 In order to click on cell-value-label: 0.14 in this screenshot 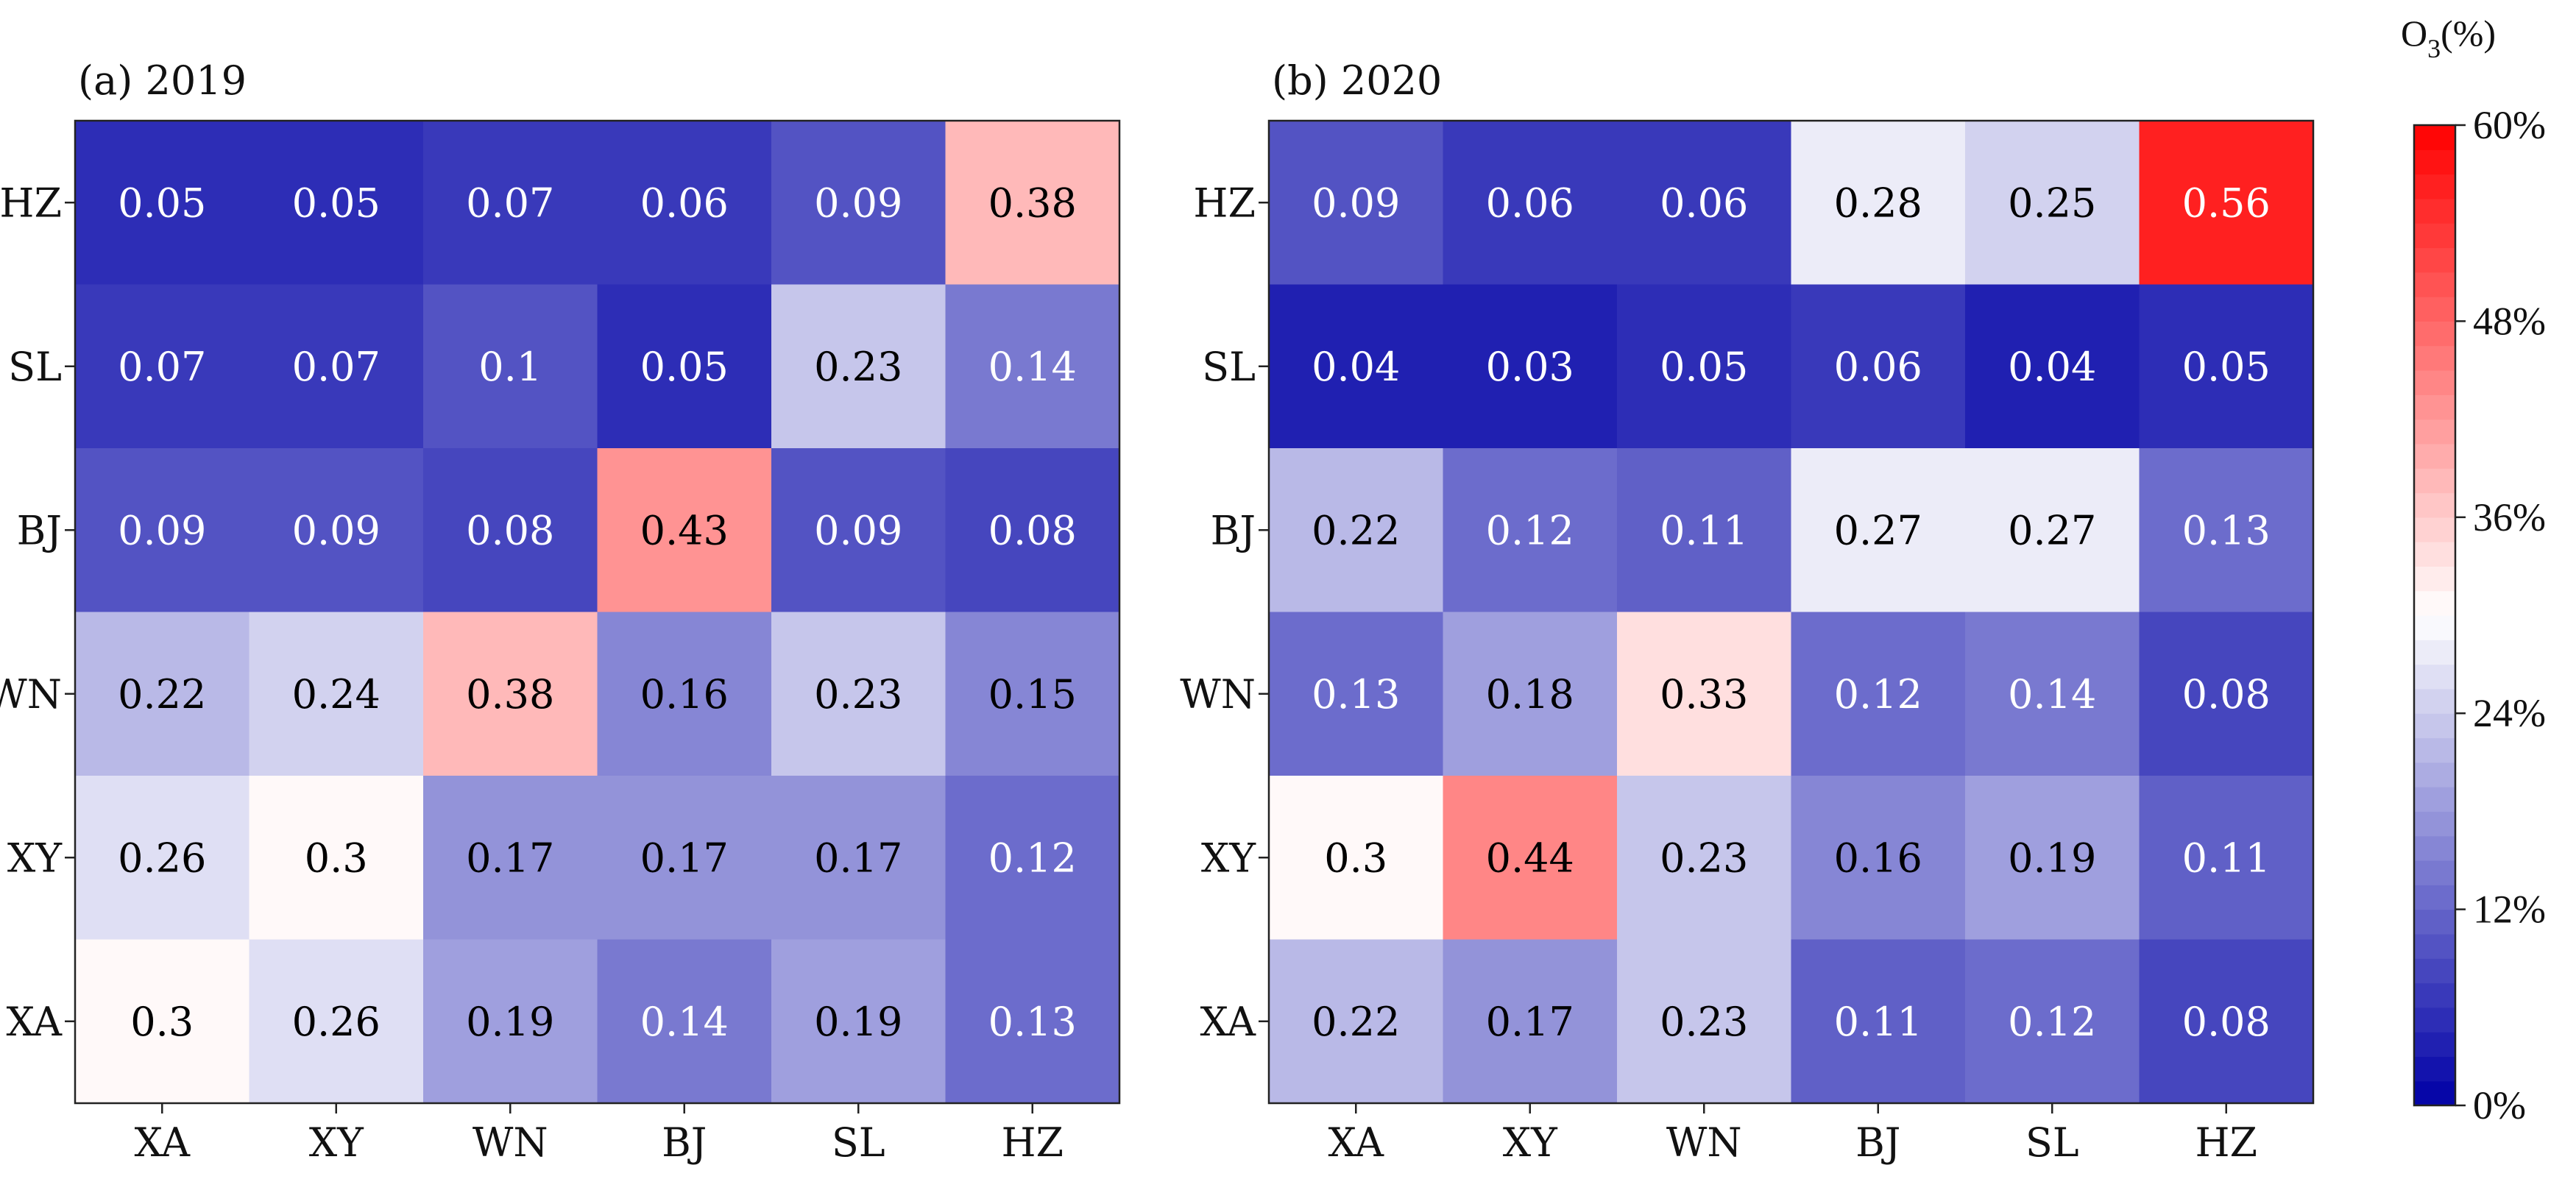, I will do `click(2052, 695)`.